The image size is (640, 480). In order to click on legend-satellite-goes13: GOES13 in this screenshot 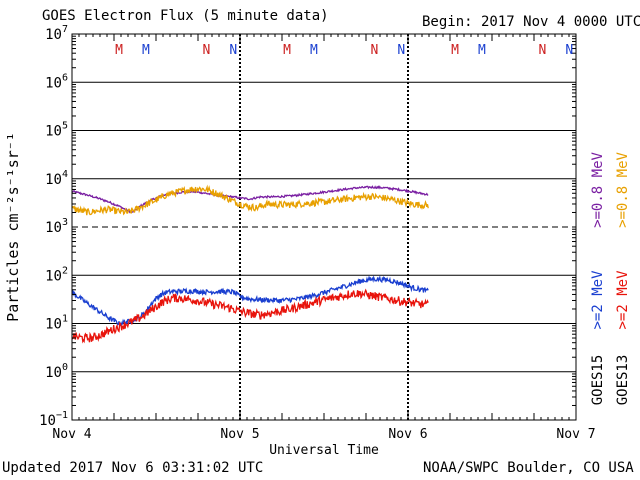, I will do `click(623, 380)`.